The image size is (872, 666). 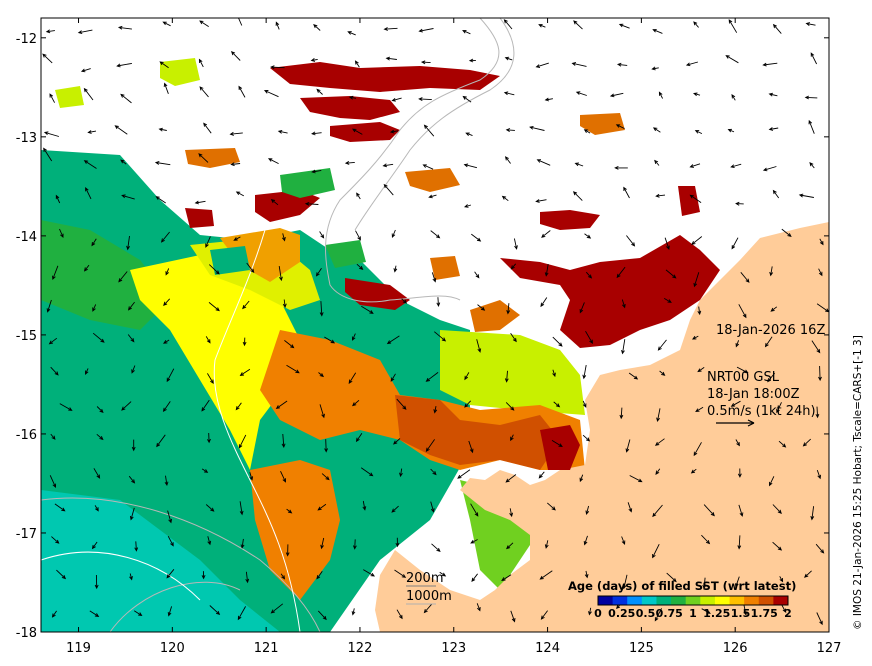 What do you see at coordinates (770, 330) in the screenshot?
I see `sst-timestamp-label: 18-Jan-2026 16Z` at bounding box center [770, 330].